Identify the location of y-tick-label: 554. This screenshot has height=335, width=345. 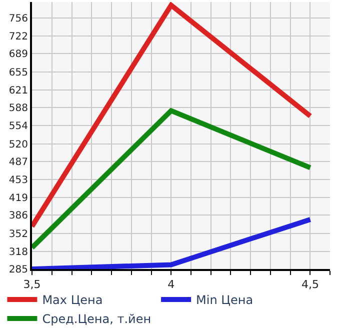
(18, 126).